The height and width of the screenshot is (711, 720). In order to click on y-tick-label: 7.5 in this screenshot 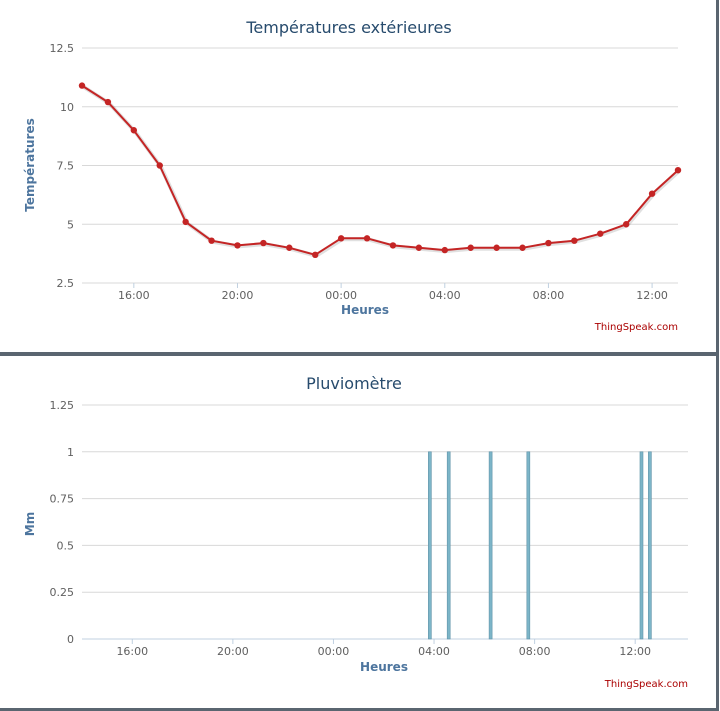, I will do `click(66, 166)`.